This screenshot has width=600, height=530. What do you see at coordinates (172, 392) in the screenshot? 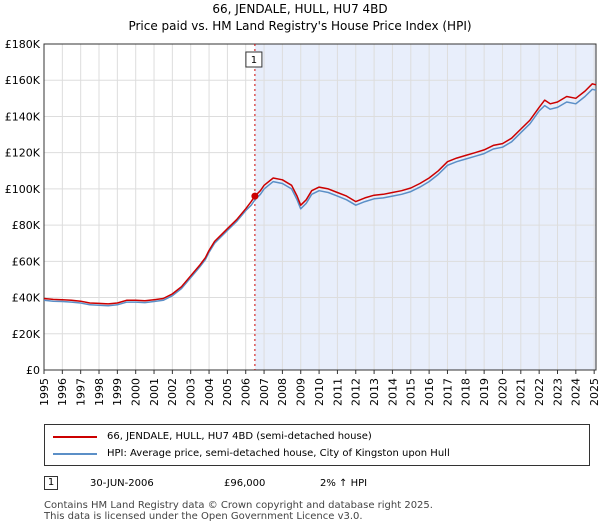
I see `x-tick-label: 2002` at bounding box center [172, 392].